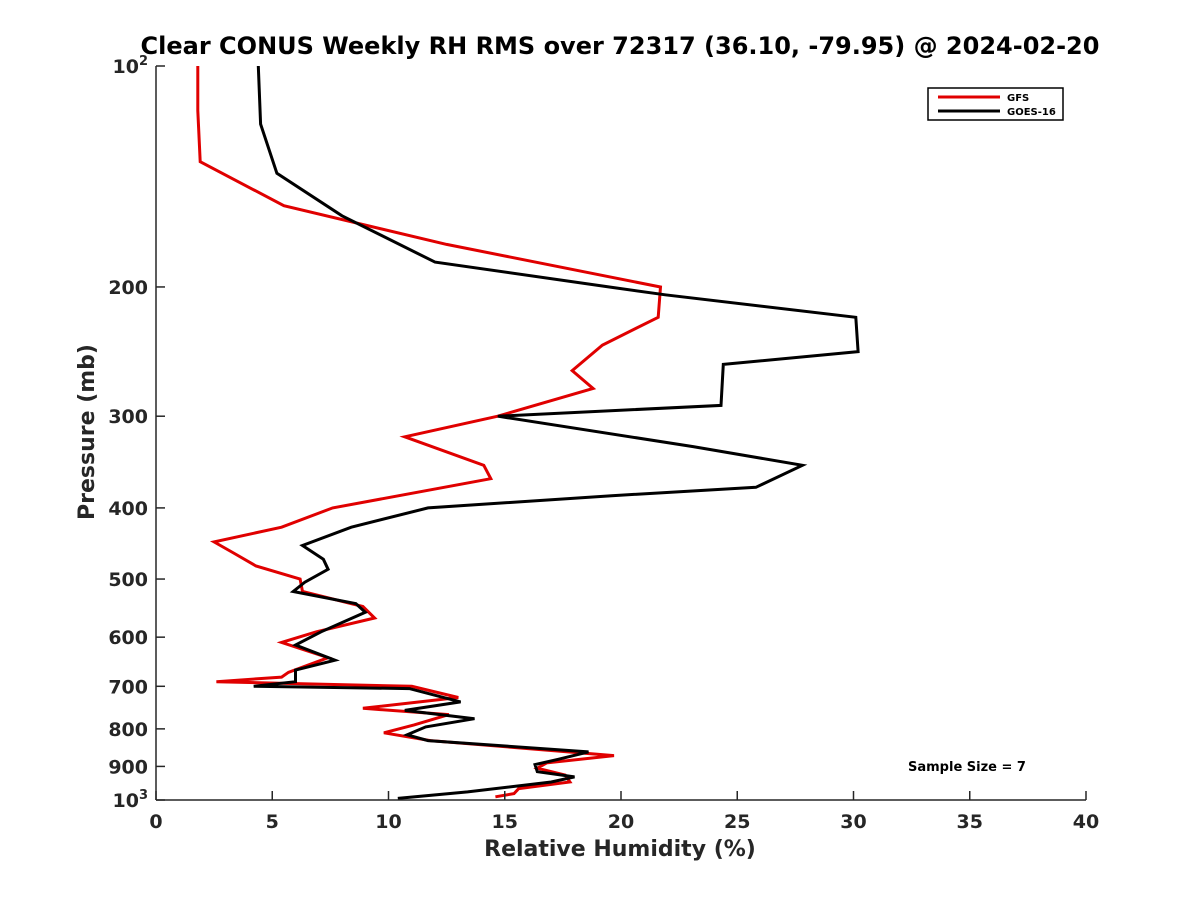  Describe the element at coordinates (1018, 98) in the screenshot. I see `legend-label-gfs: GFS` at that location.